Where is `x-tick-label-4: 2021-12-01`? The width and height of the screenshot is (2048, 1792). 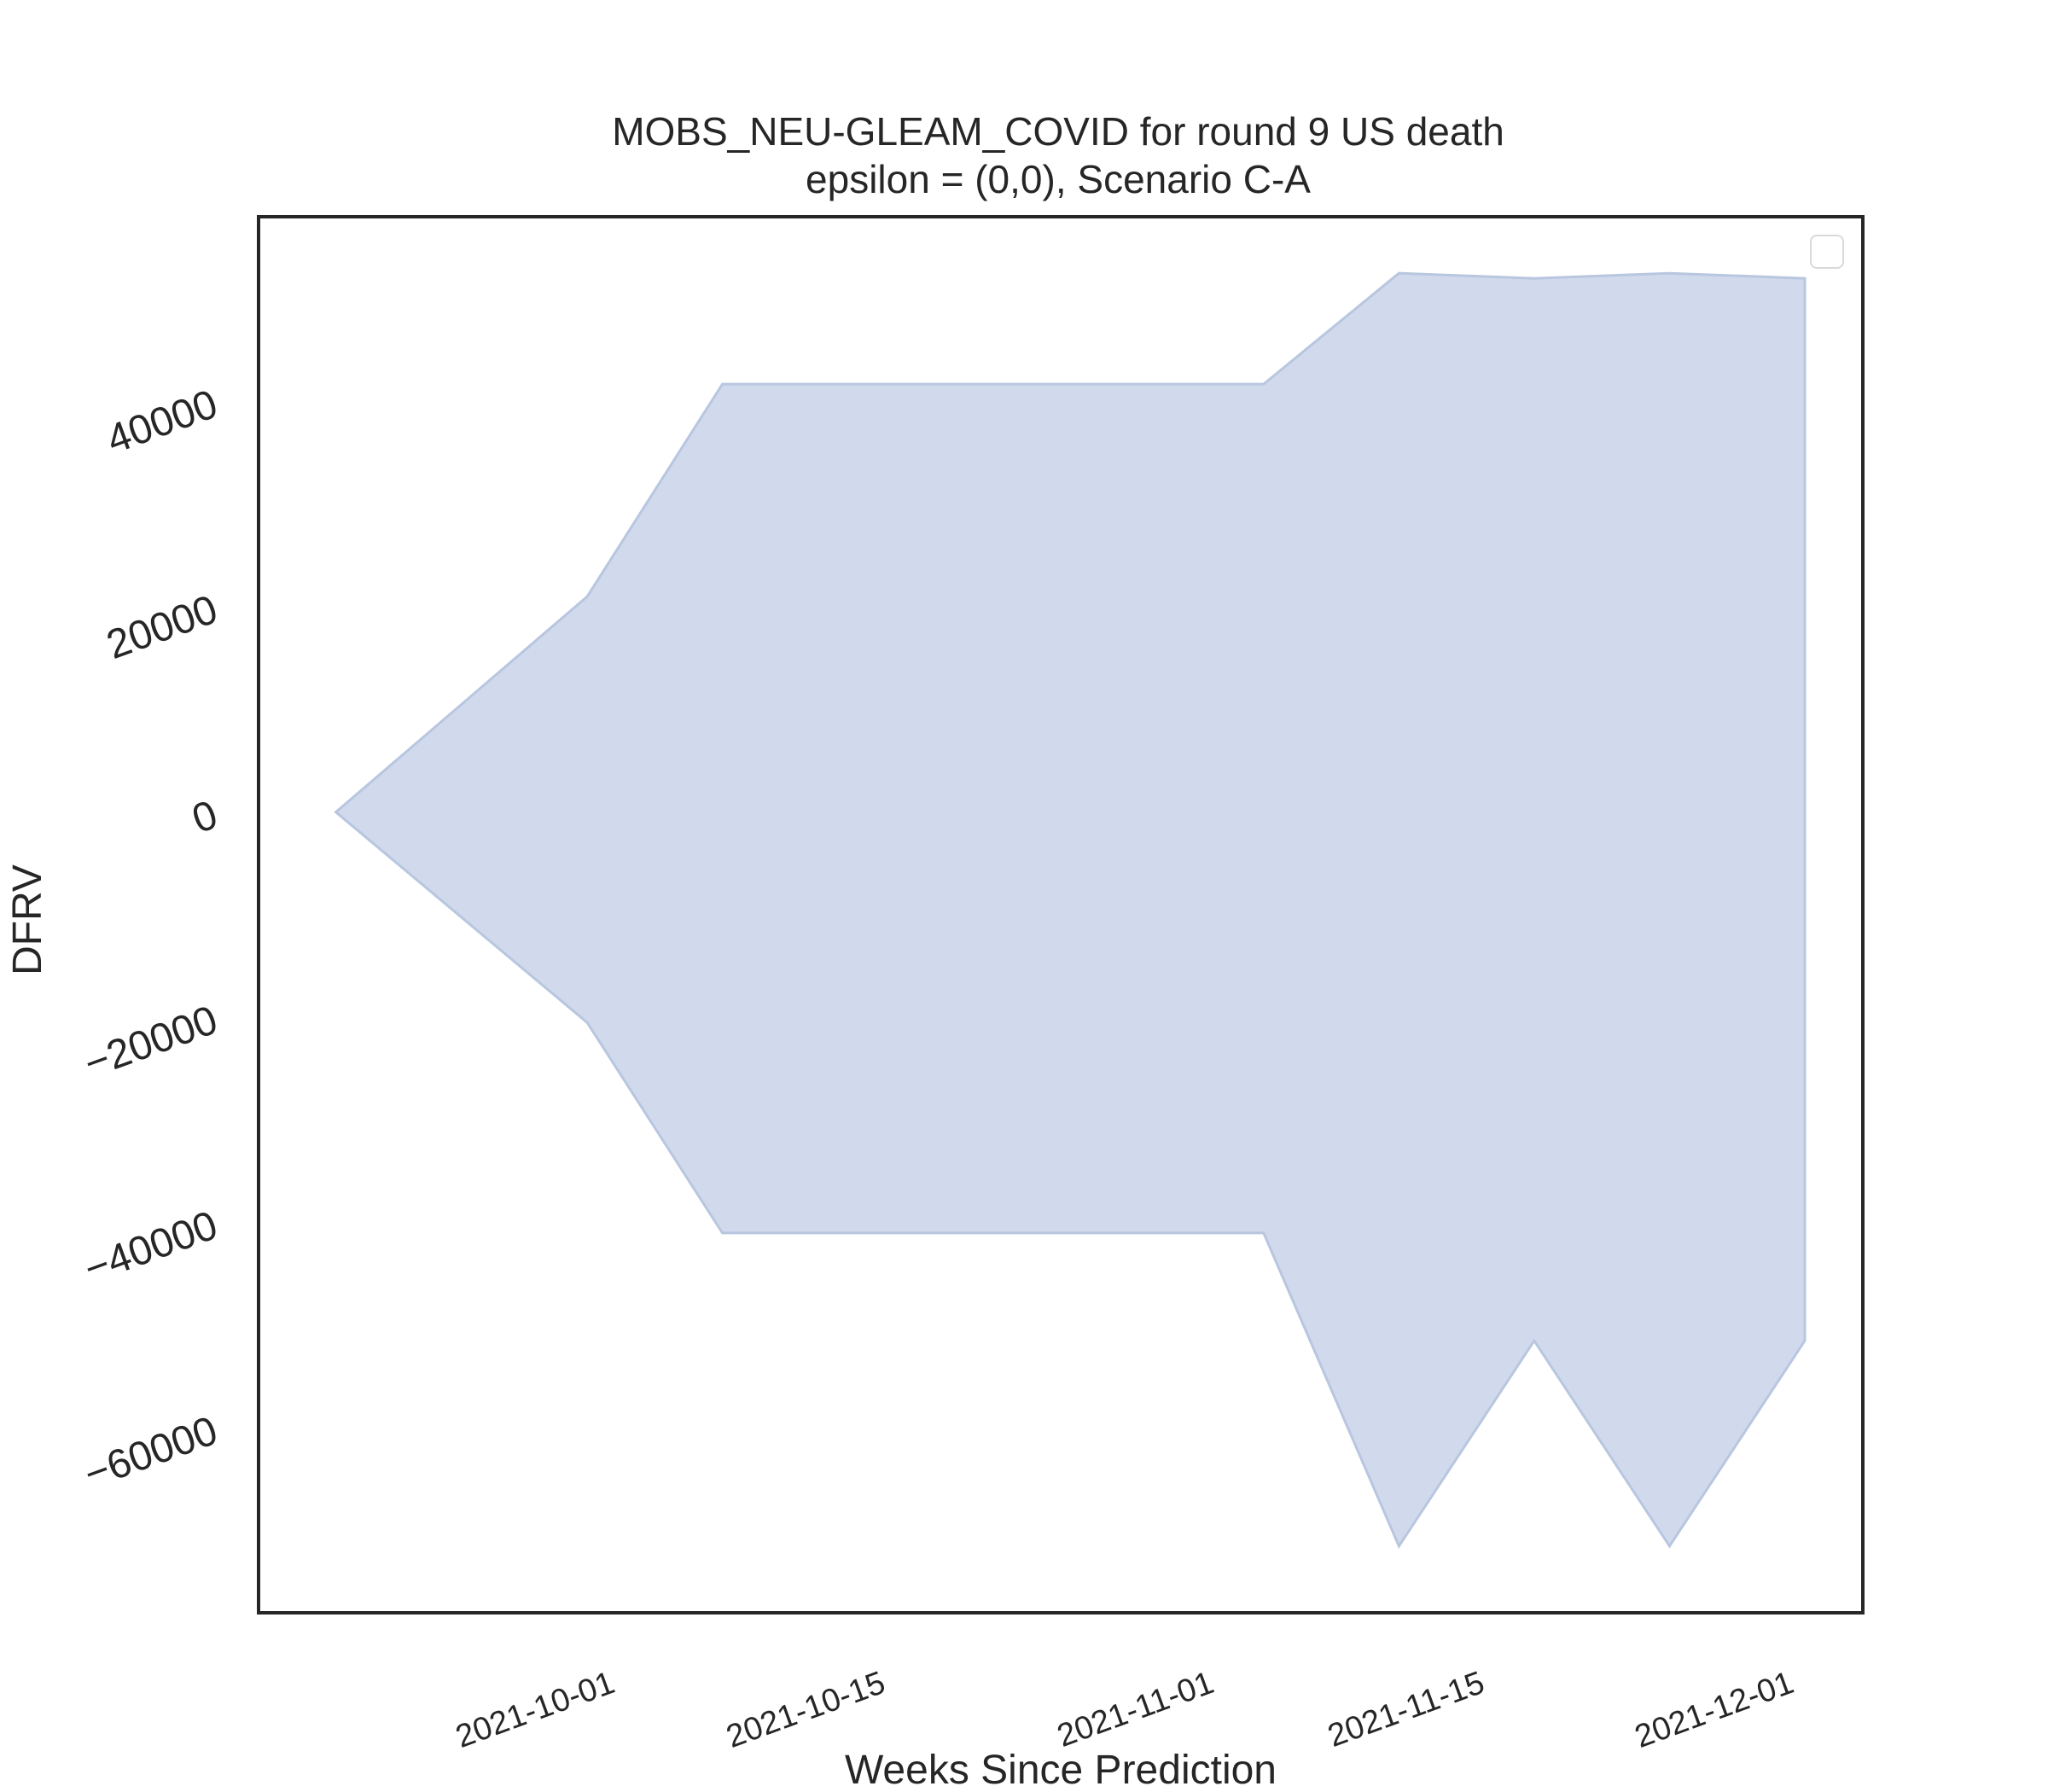 x-tick-label-4: 2021-12-01 is located at coordinates (1714, 1710).